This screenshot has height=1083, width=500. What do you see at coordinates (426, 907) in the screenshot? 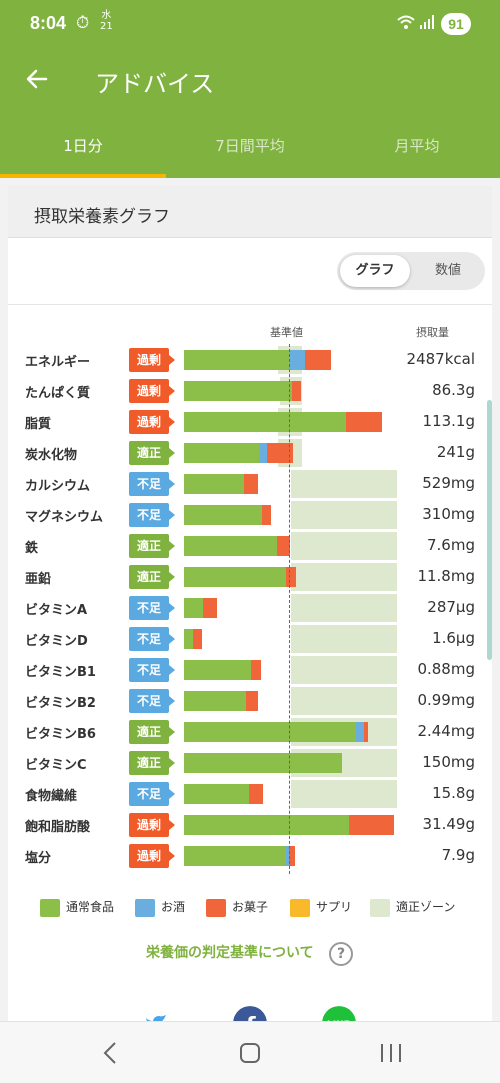
I see `legend-label: 適正ゾーン` at bounding box center [426, 907].